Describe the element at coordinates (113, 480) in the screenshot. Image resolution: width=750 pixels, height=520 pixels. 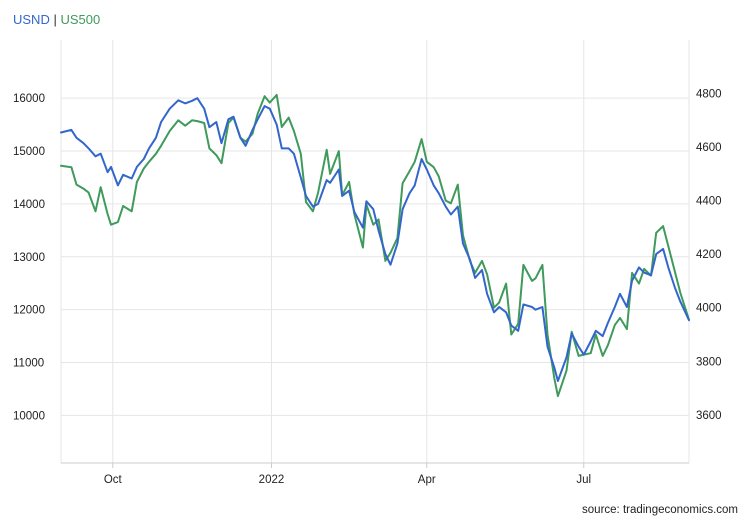
I see `x-tick-label: Oct` at that location.